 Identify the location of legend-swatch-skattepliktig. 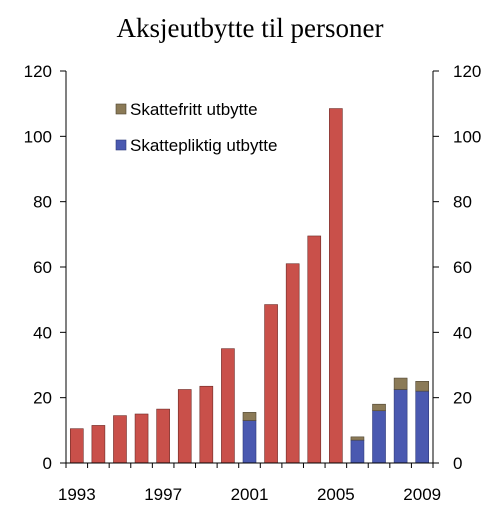
(121, 145).